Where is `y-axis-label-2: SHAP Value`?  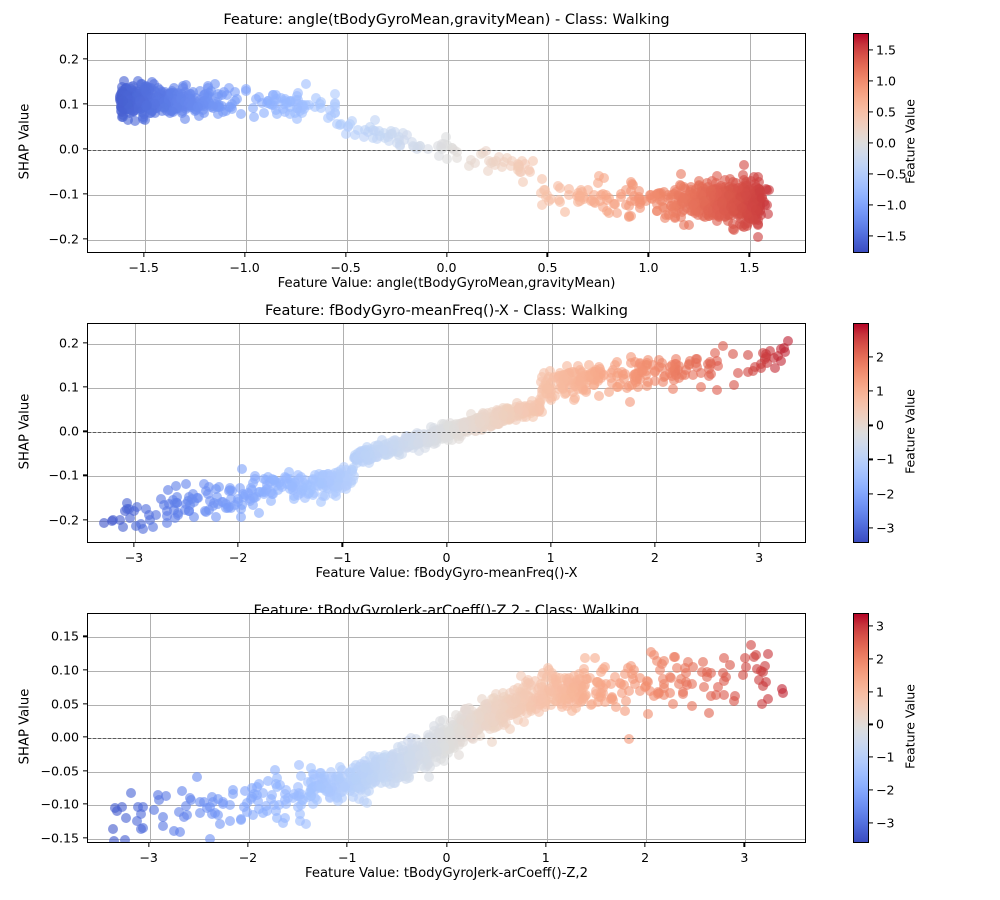 y-axis-label-2: SHAP Value is located at coordinates (25, 431).